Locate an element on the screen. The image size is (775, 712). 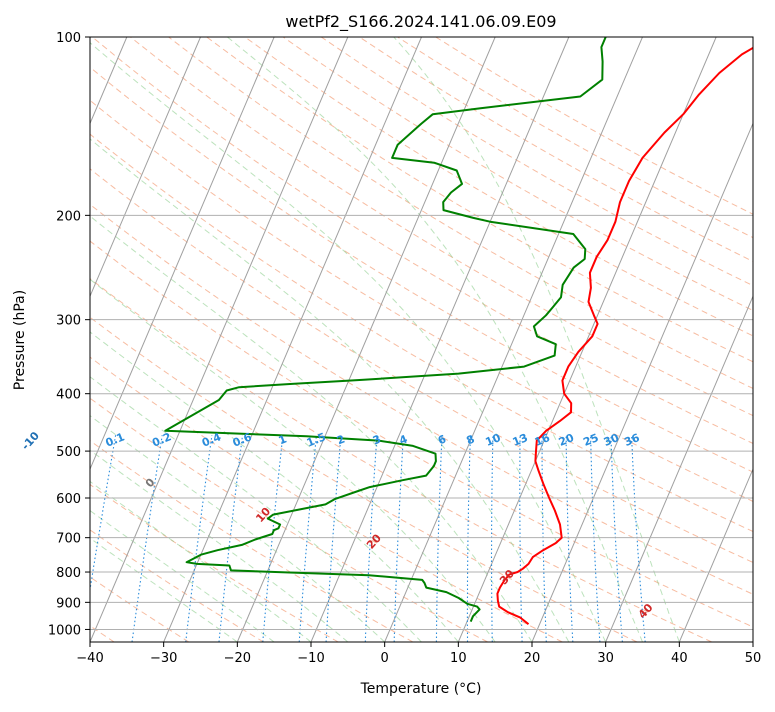
y-tick-label: 300 is located at coordinates (68, 321).